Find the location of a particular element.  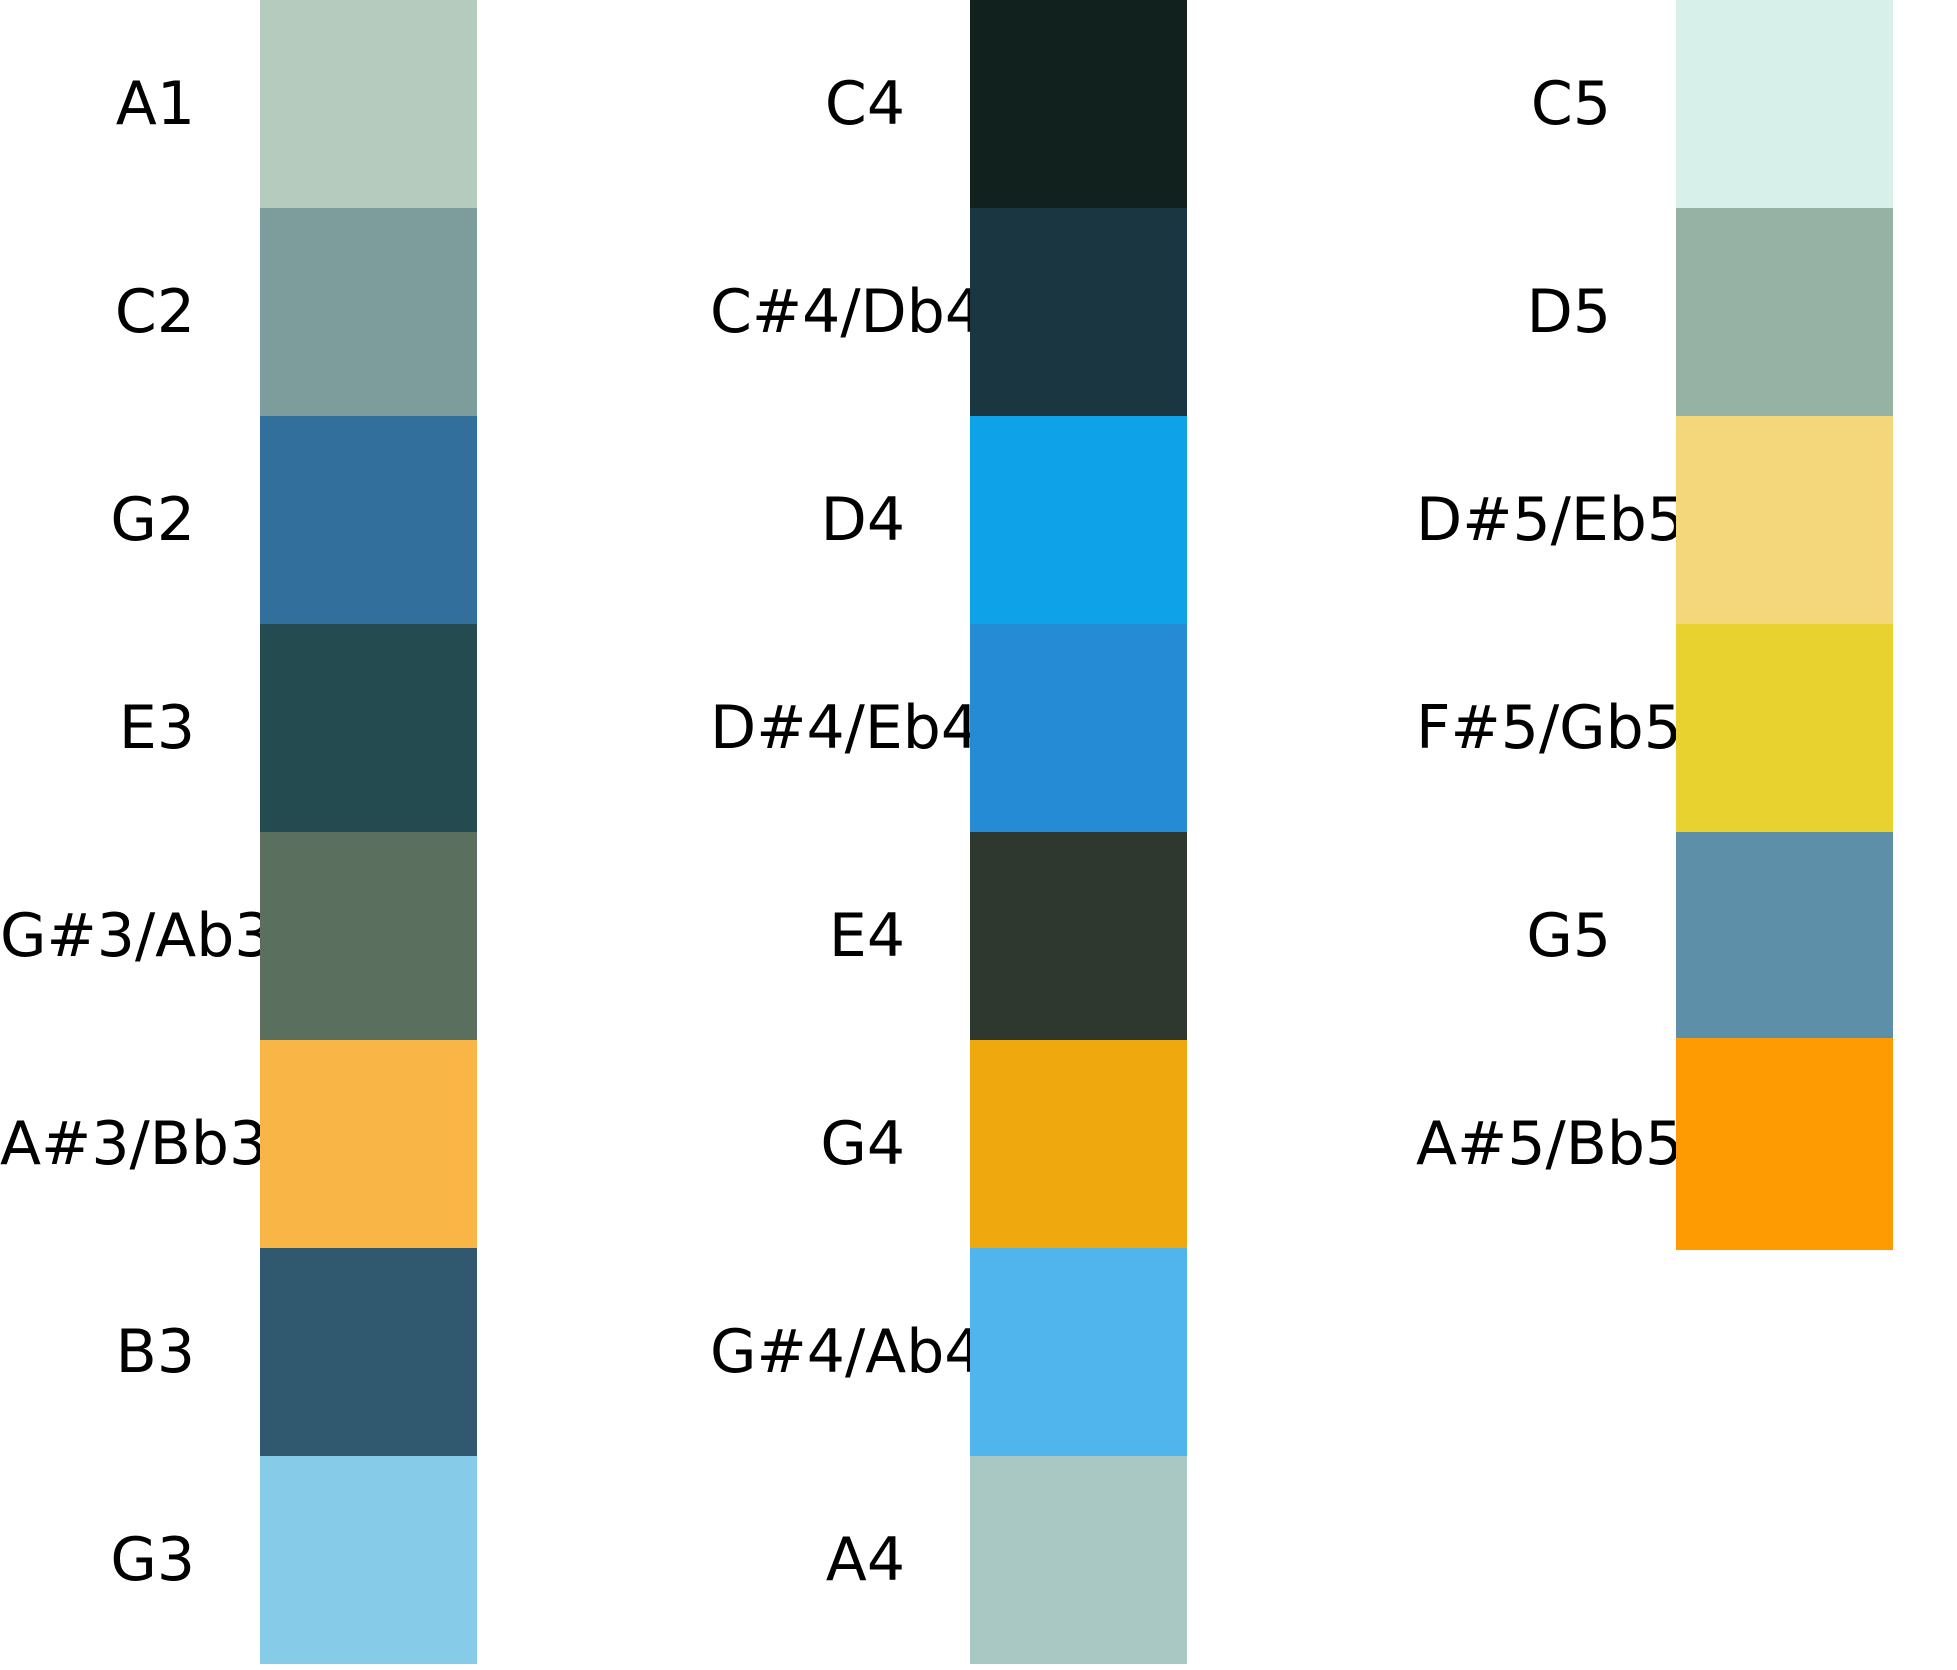

swatch-row: C#4/Db4 is located at coordinates (948, 312).